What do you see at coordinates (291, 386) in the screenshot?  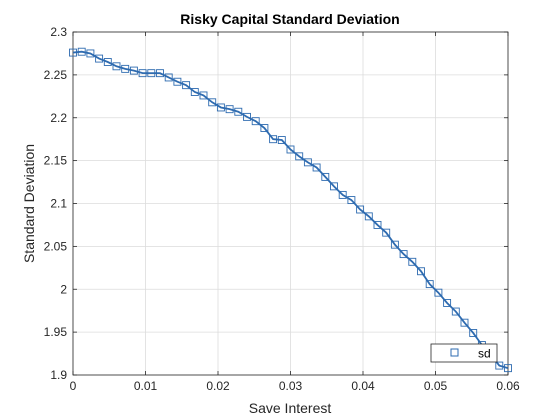 I see `x-tick-label: 0.03` at bounding box center [291, 386].